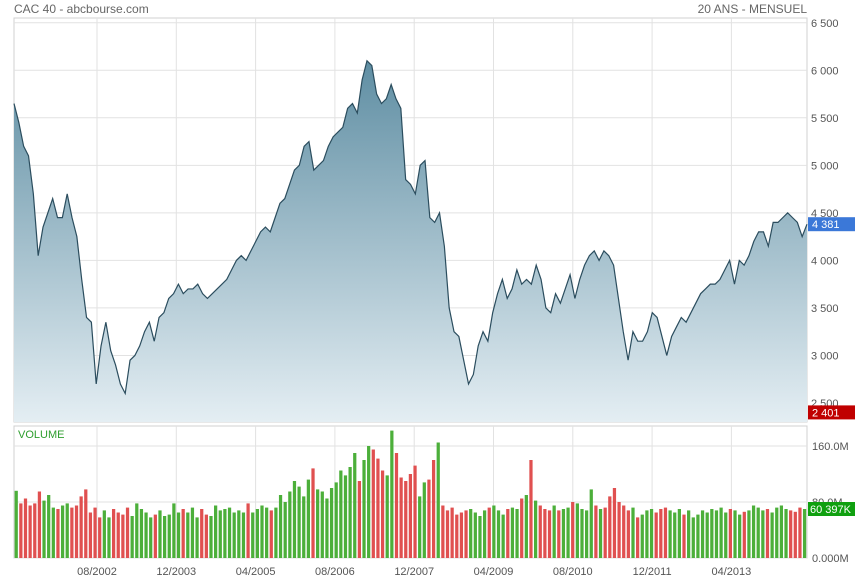 This screenshot has height=580, width=855. Describe the element at coordinates (830, 559) in the screenshot. I see `volume-tick-label: 0.000M` at that location.